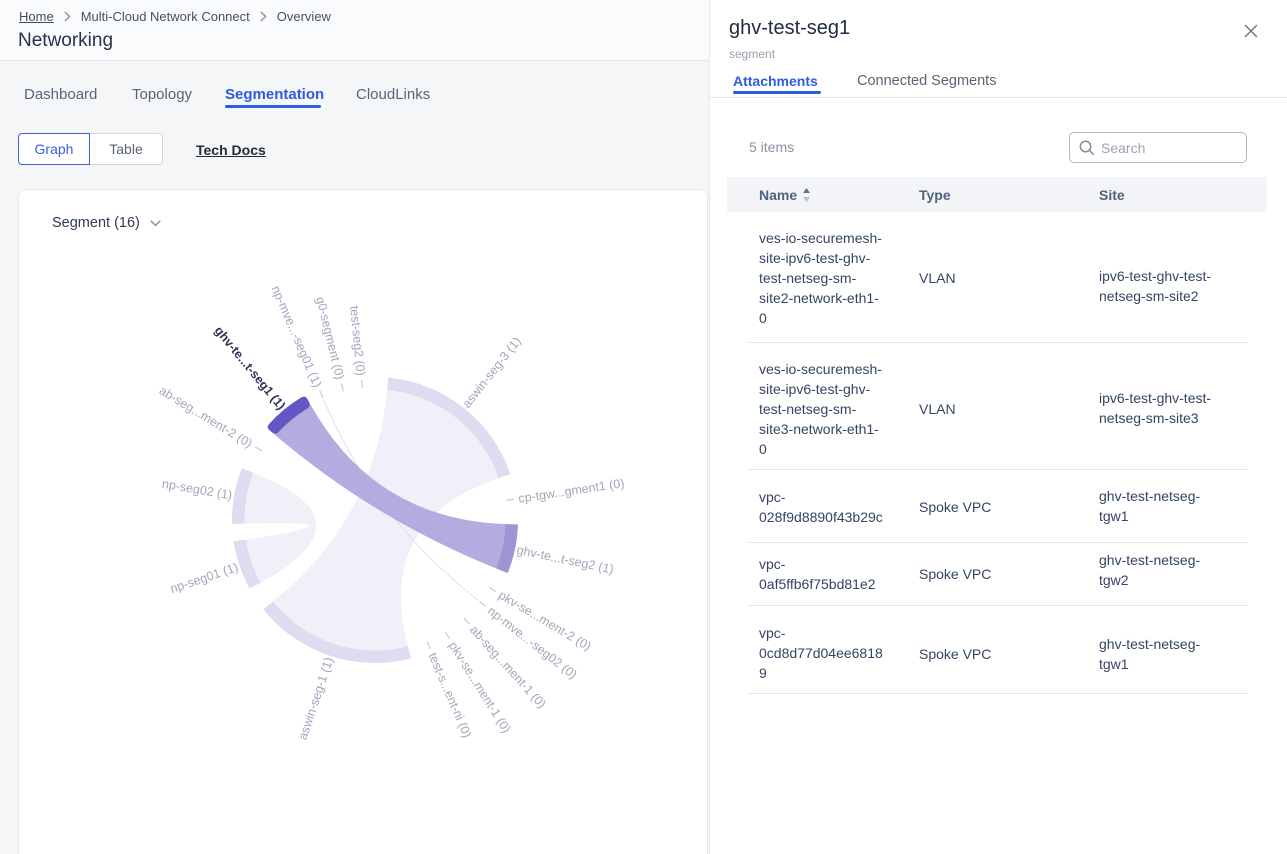  I want to click on svg-text: np-seg02 (1), so click(197, 490).